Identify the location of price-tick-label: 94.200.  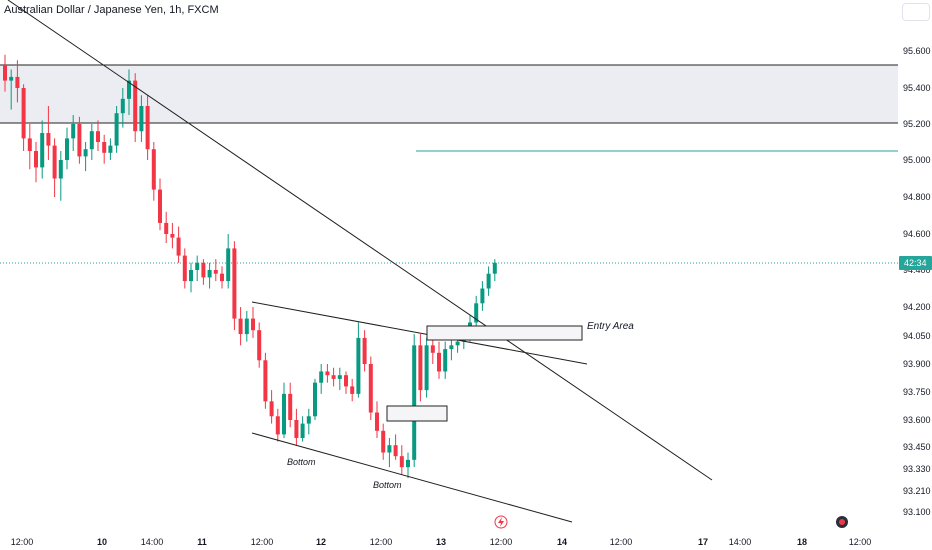
(917, 307).